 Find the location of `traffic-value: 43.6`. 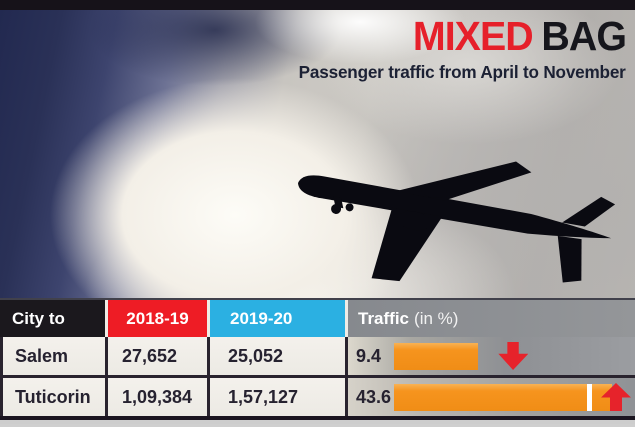

traffic-value: 43.6 is located at coordinates (374, 396).